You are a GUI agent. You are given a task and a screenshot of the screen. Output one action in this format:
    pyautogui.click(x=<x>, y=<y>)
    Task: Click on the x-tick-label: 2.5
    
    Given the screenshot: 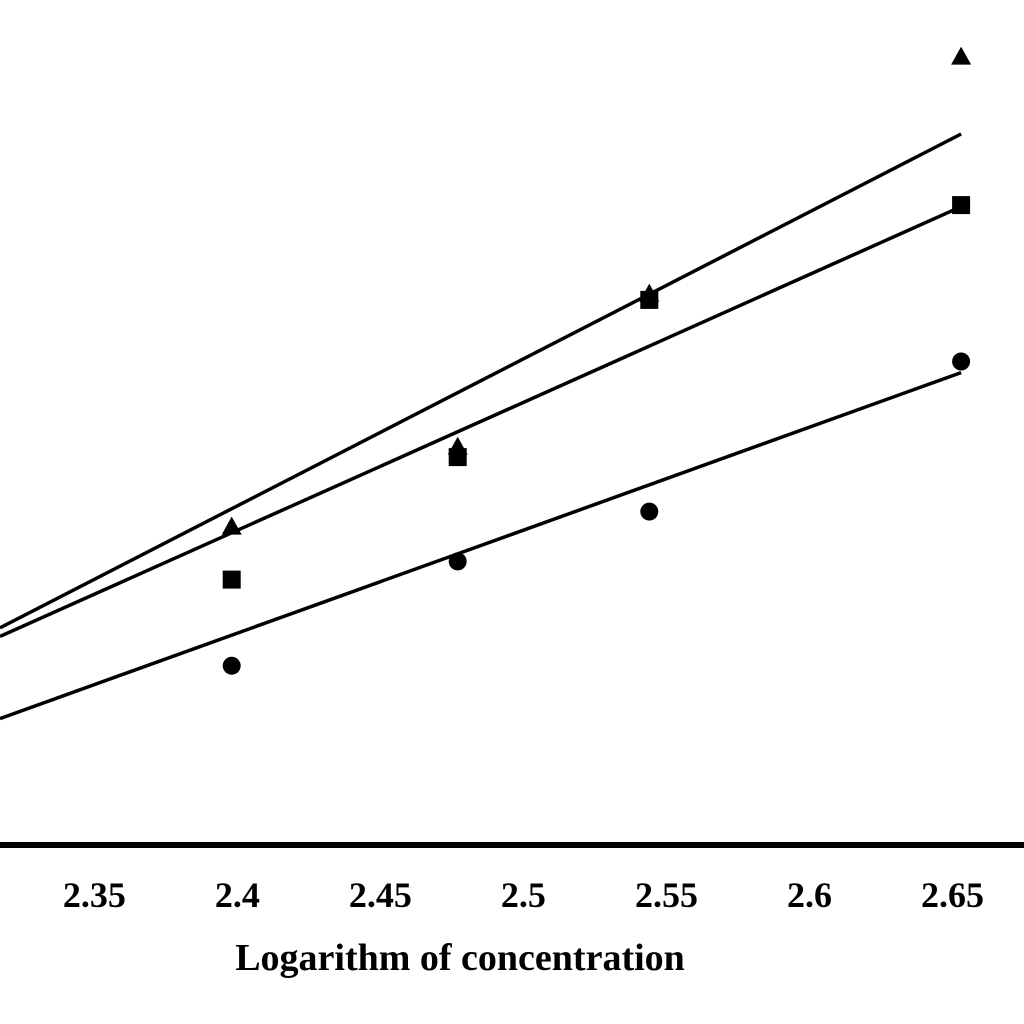 What is the action you would take?
    pyautogui.click(x=523, y=895)
    